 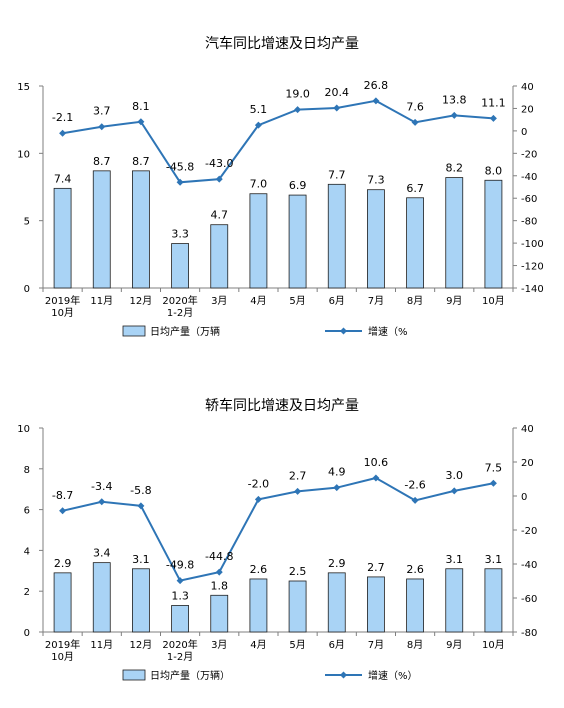 What do you see at coordinates (376, 567) in the screenshot?
I see `bar-data-label: 2.7` at bounding box center [376, 567].